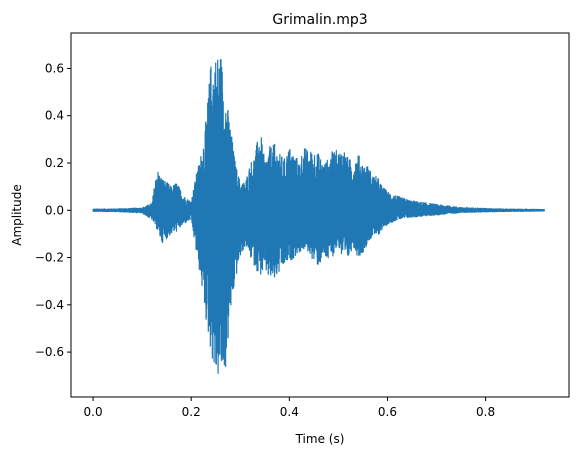  I want to click on y-tick-label: 0.4, so click(54, 116).